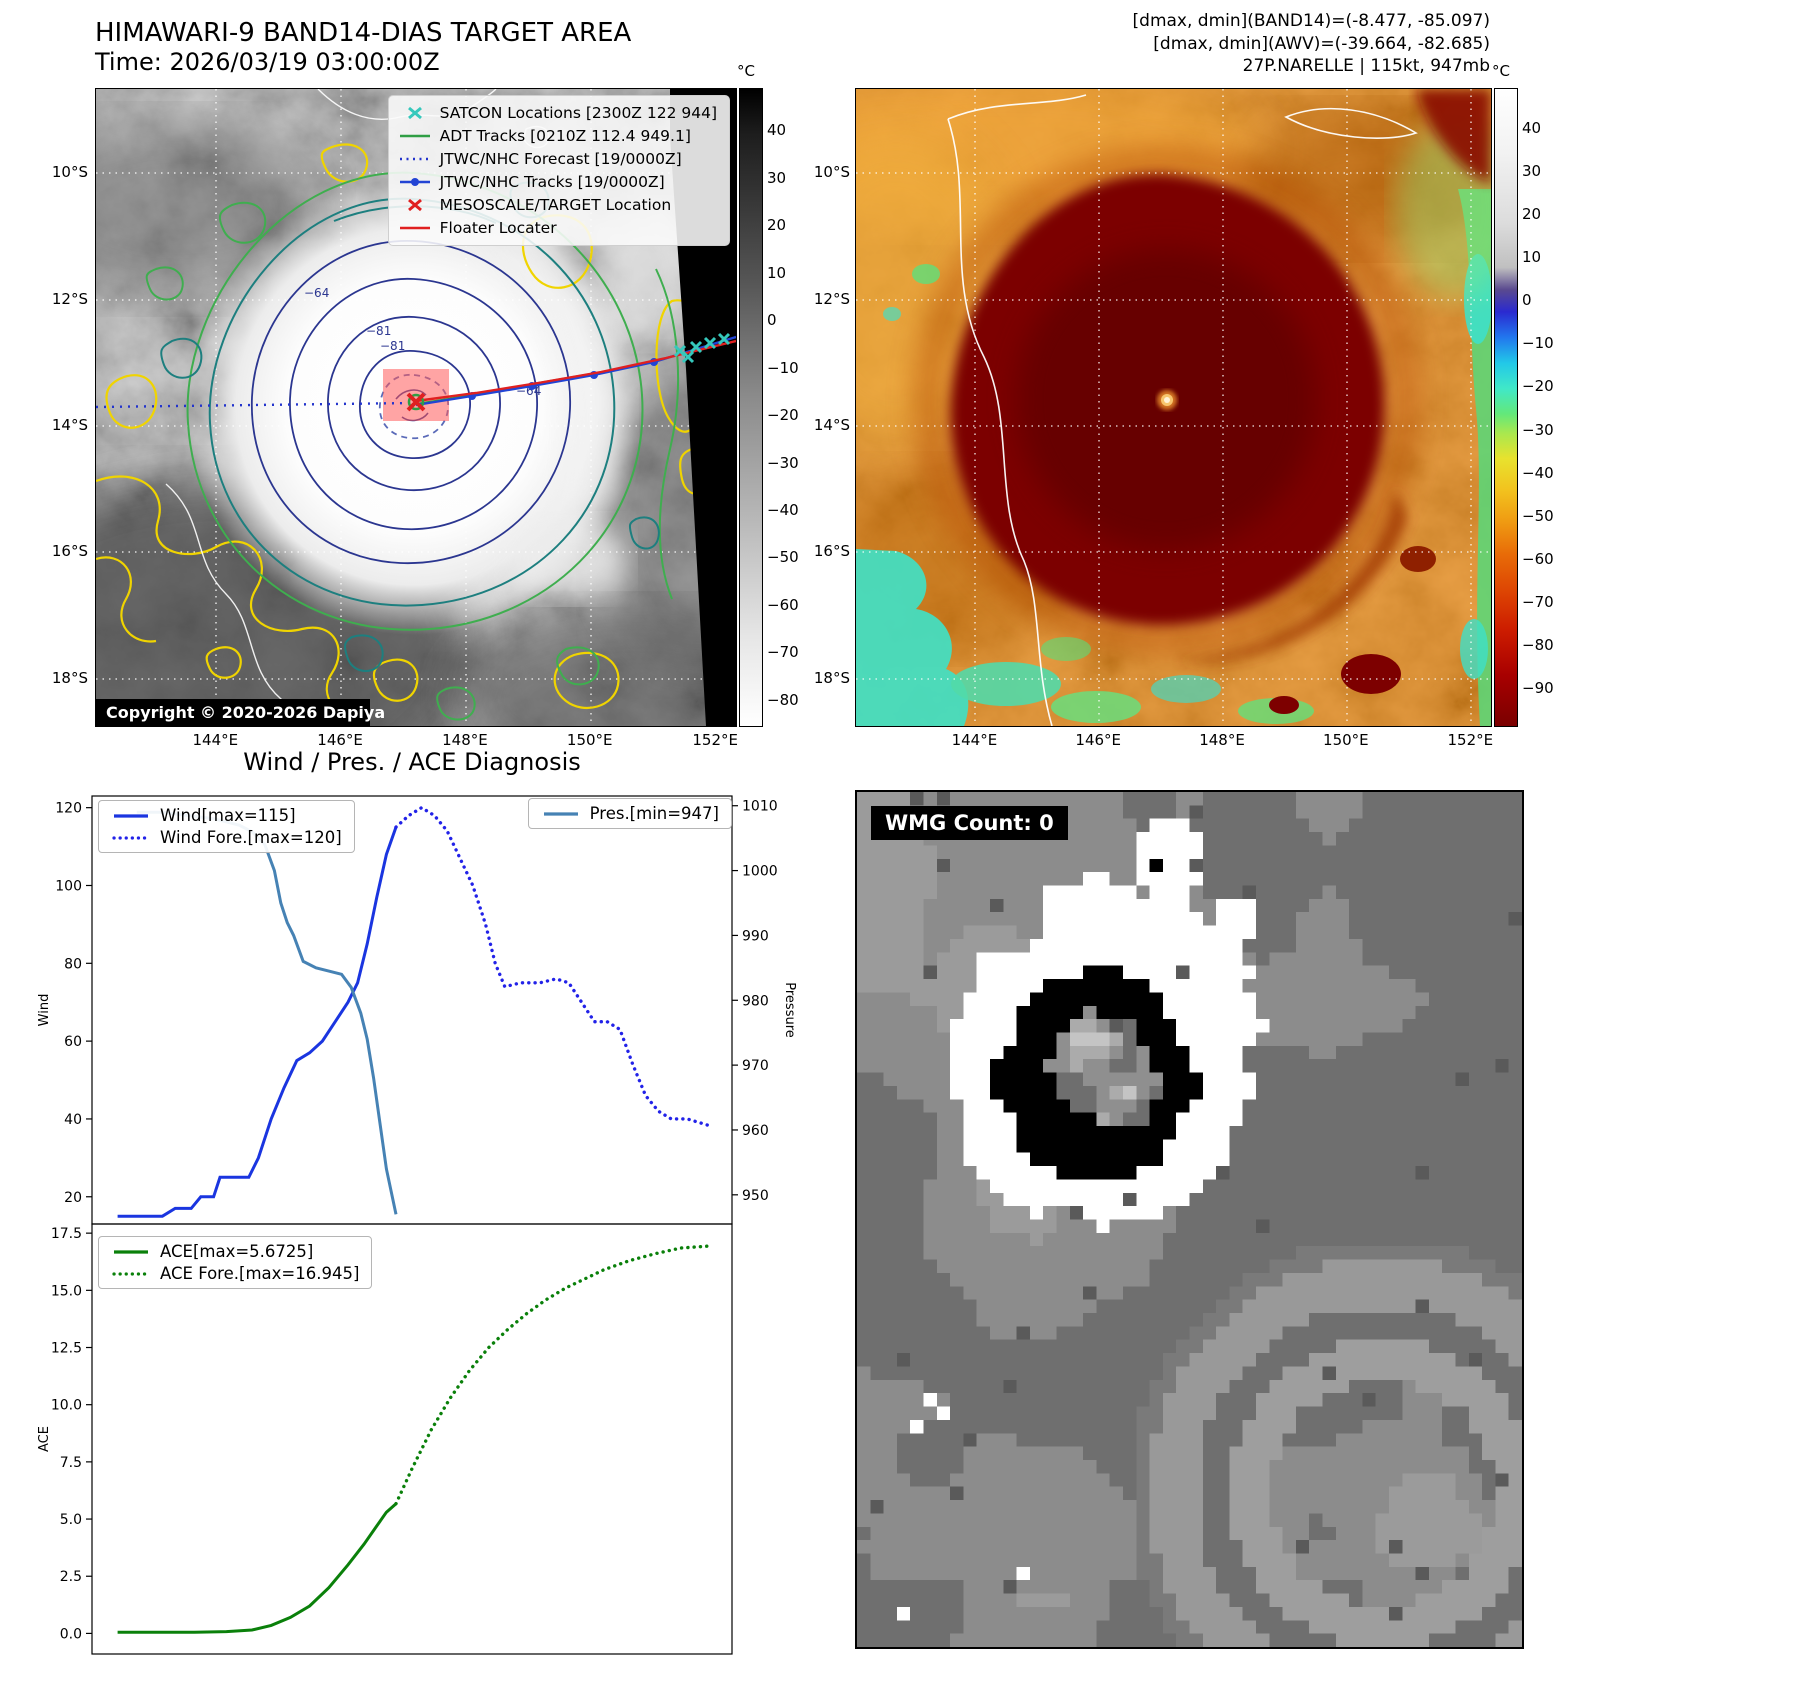 The height and width of the screenshot is (1690, 1801). I want to click on adt-position-marker, so click(416, 402).